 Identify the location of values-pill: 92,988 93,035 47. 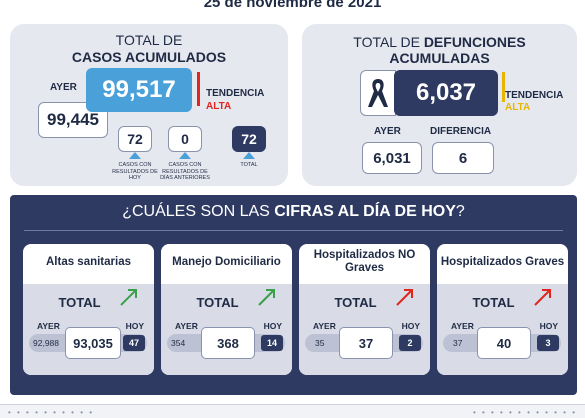
(88, 343).